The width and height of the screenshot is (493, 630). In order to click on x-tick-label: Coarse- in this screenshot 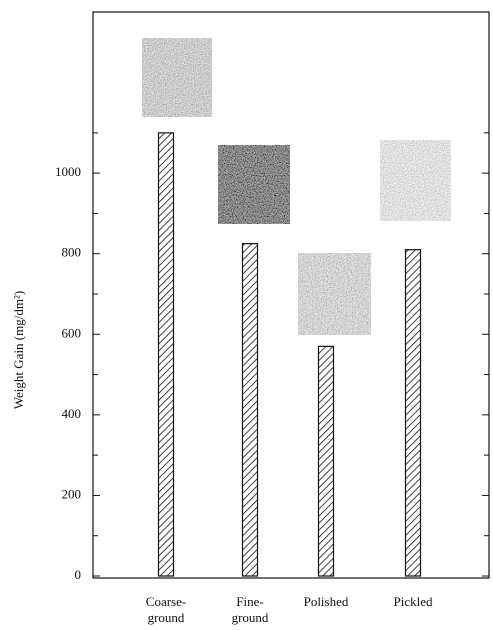, I will do `click(166, 601)`.